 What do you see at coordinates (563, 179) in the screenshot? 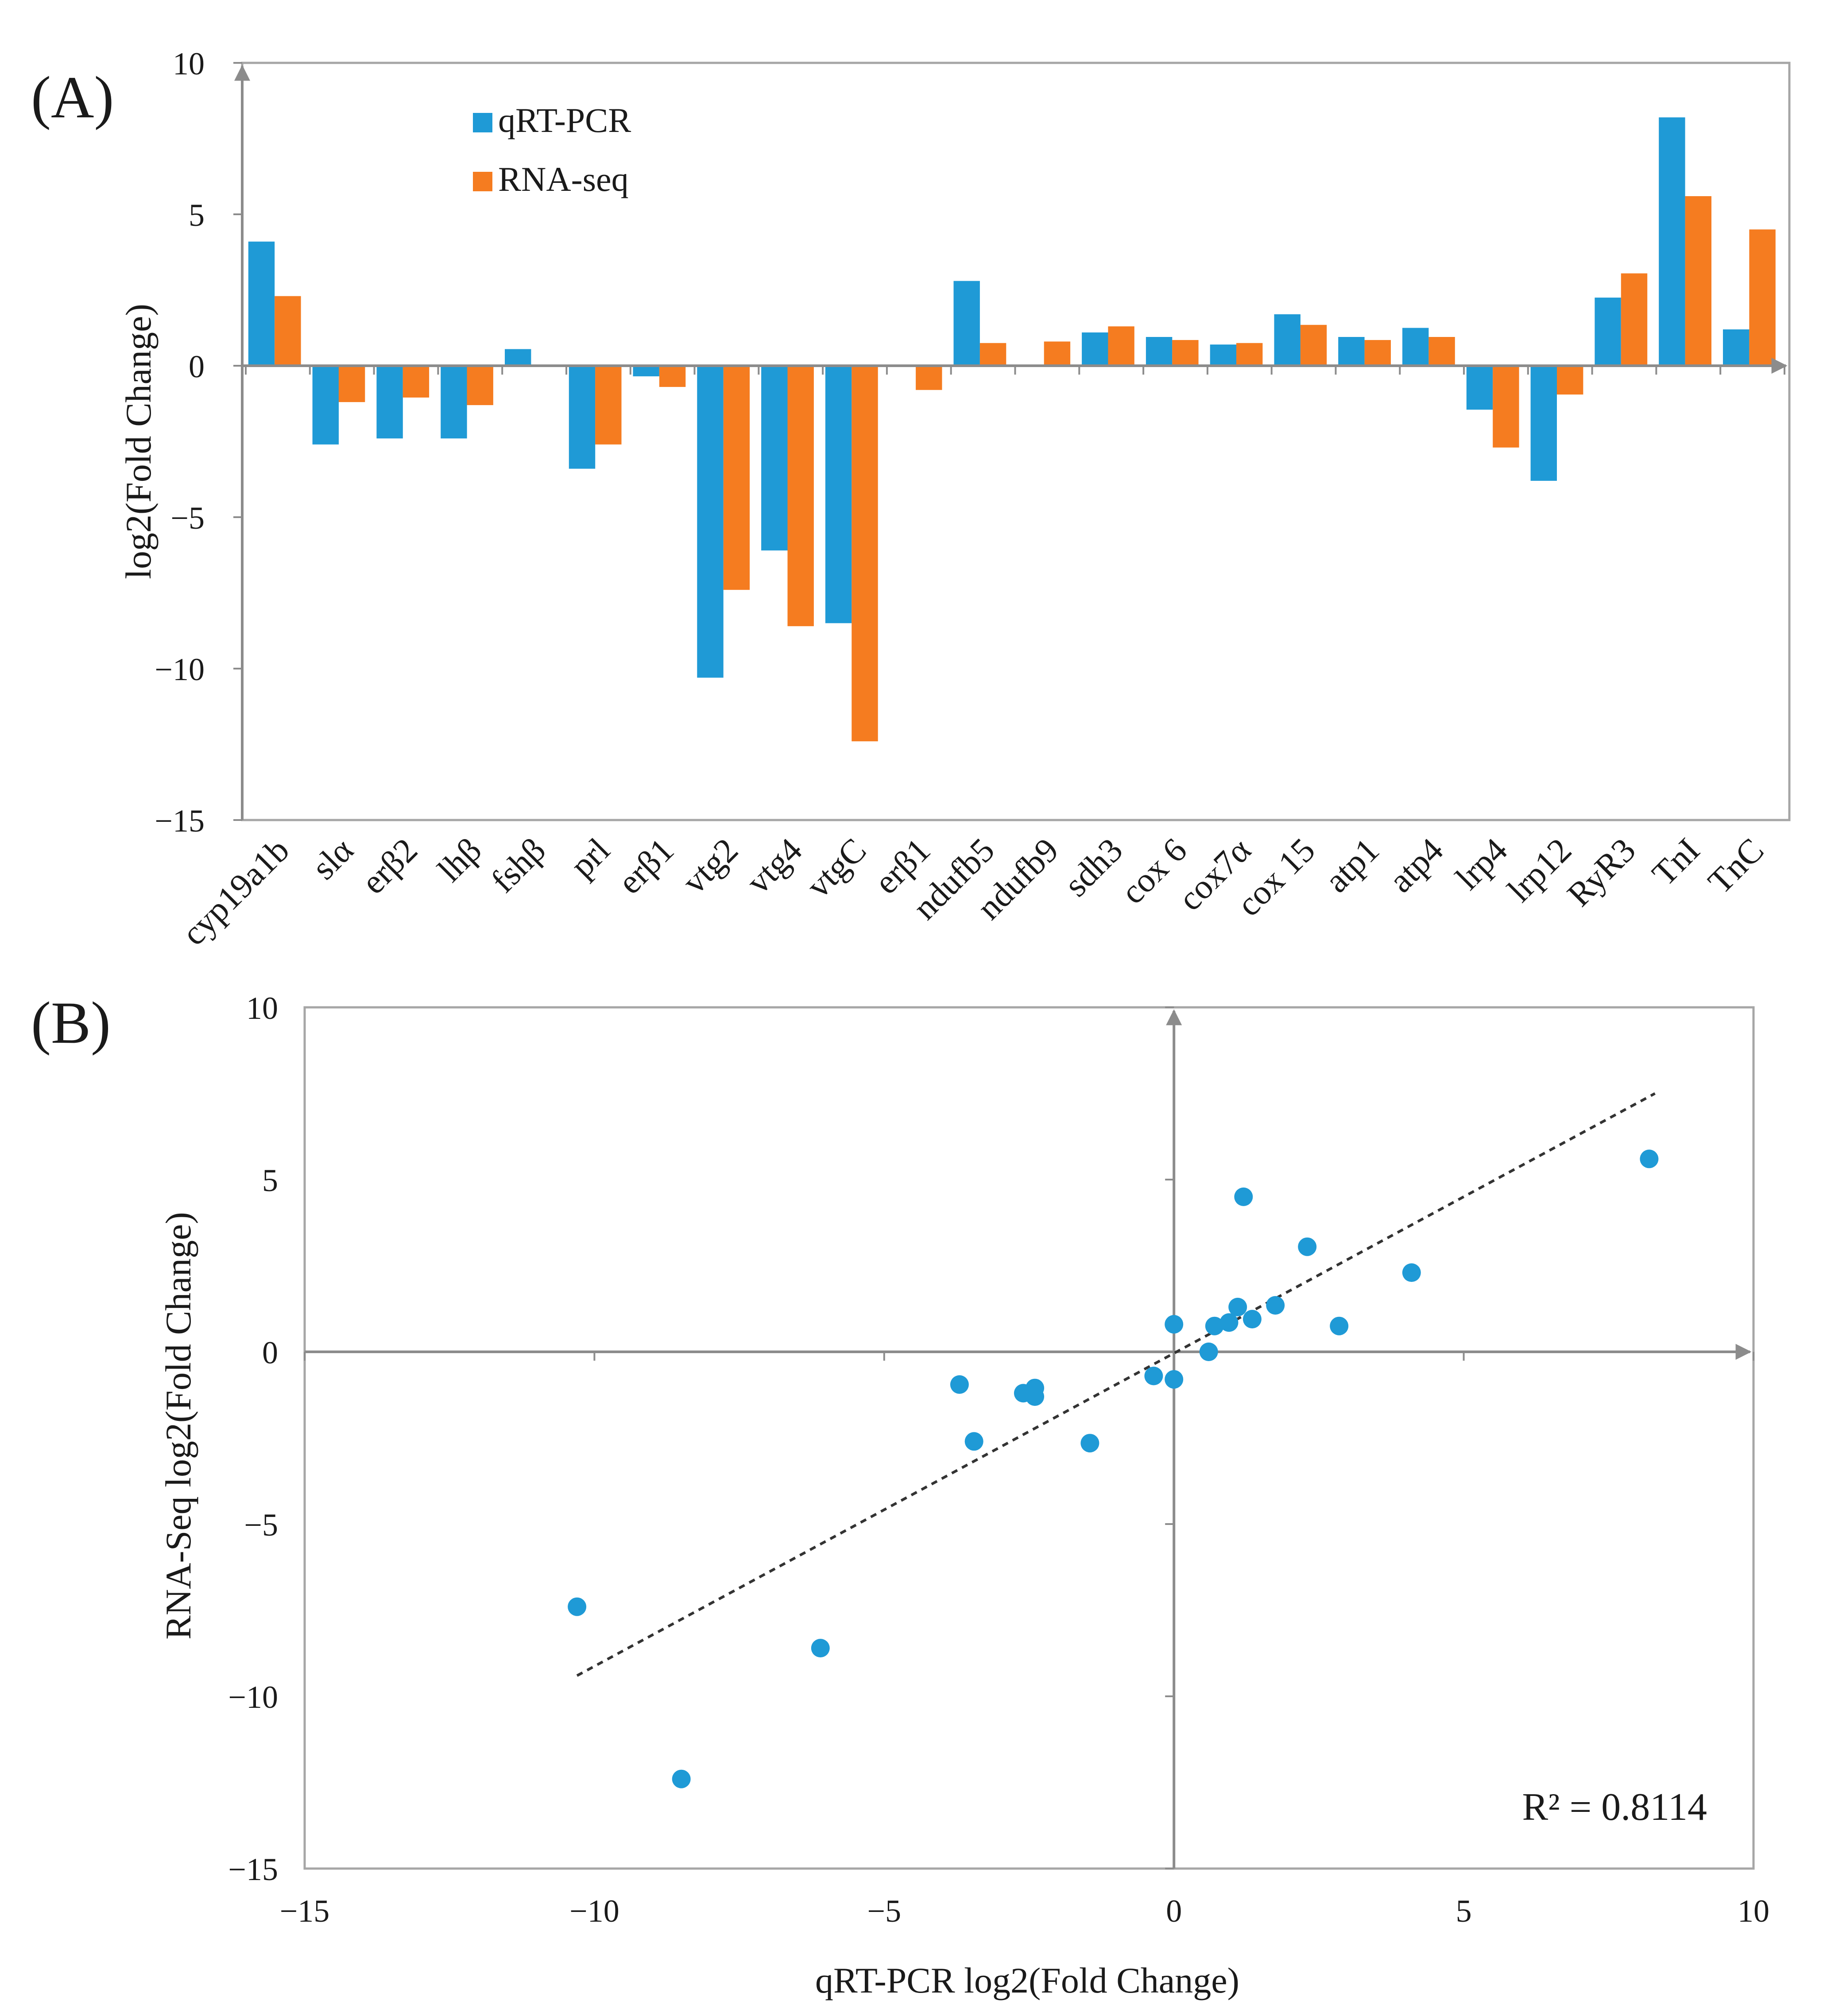
I see `legend-label-rna-seq: RNA-seq` at bounding box center [563, 179].